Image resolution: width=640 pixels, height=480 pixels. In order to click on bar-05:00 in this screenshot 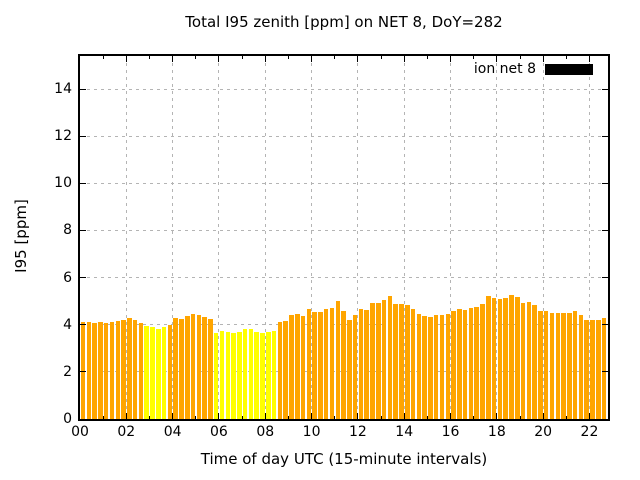, I will do `click(199, 366)`.